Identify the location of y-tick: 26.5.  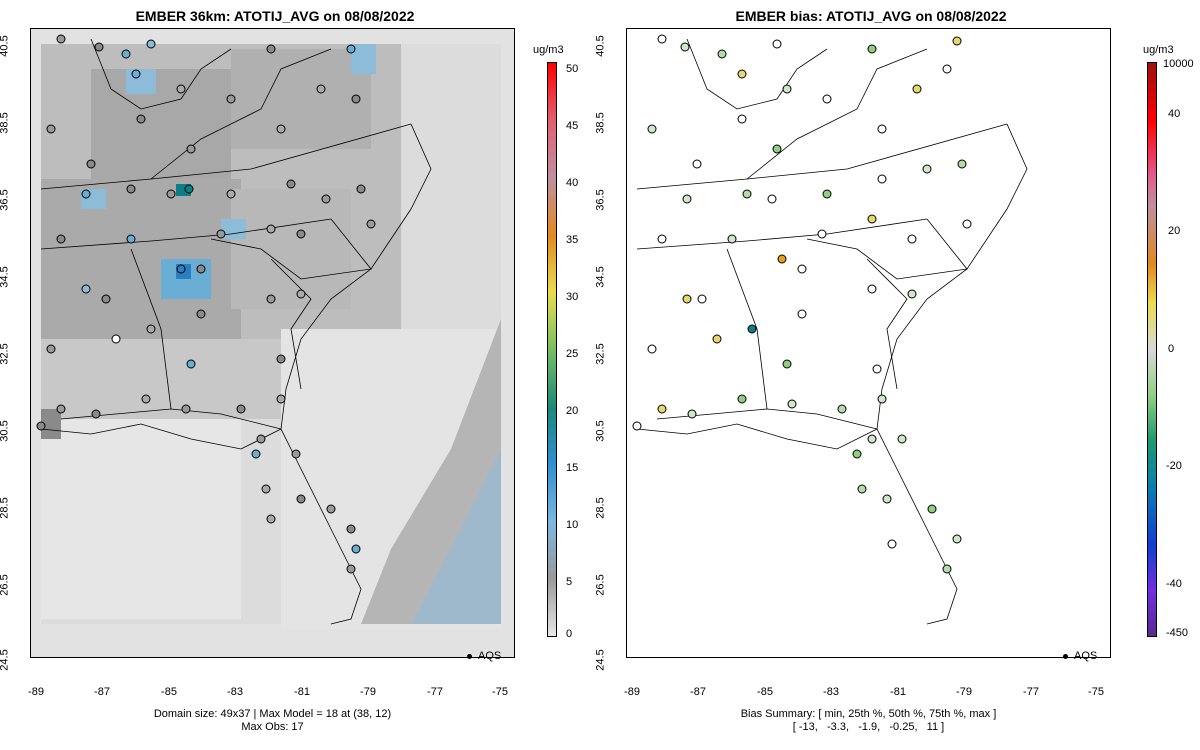
(5, 585).